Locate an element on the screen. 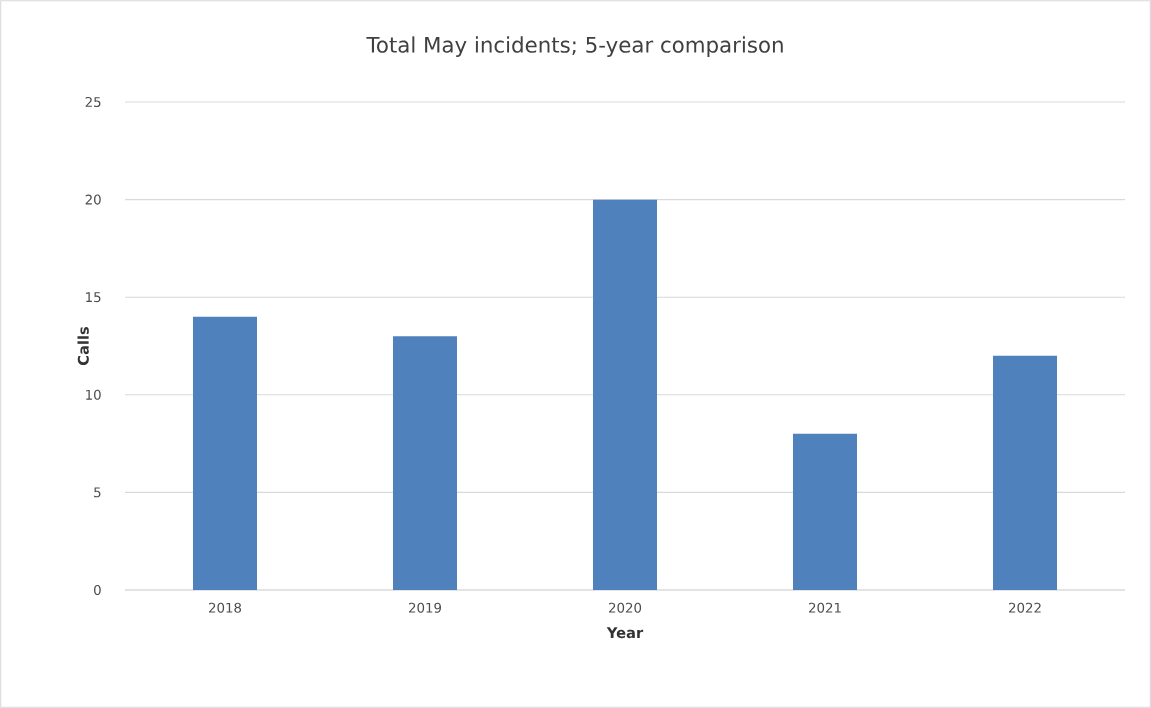 This screenshot has width=1151, height=708. x-tick-label: 2019 is located at coordinates (425, 607).